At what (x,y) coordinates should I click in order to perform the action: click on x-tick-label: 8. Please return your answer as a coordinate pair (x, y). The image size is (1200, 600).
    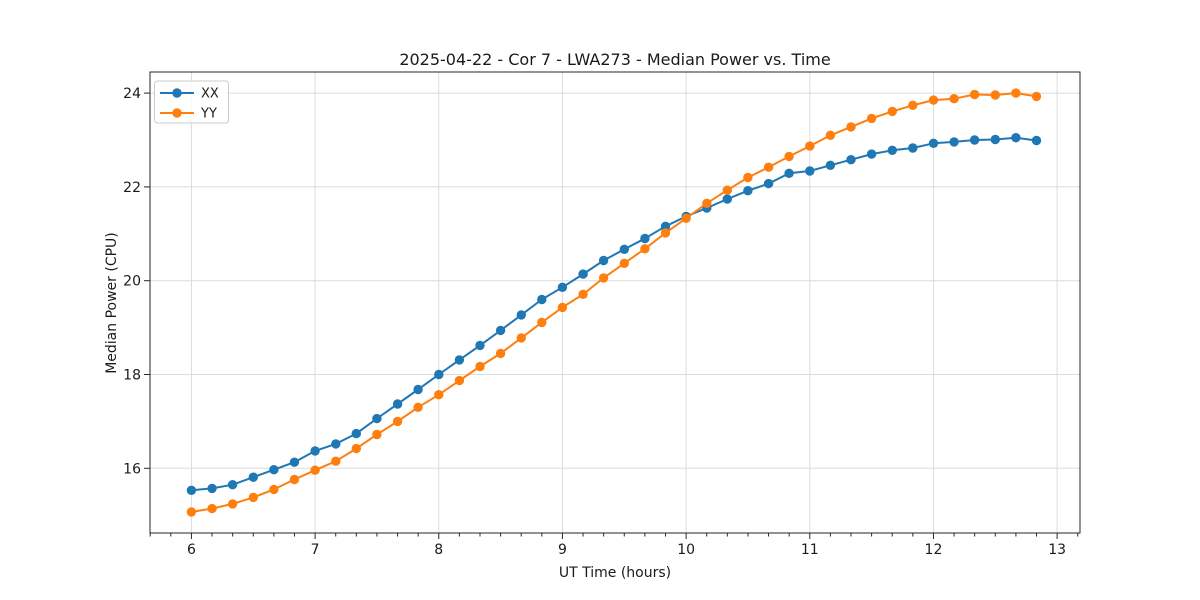
    Looking at the image, I should click on (438, 550).